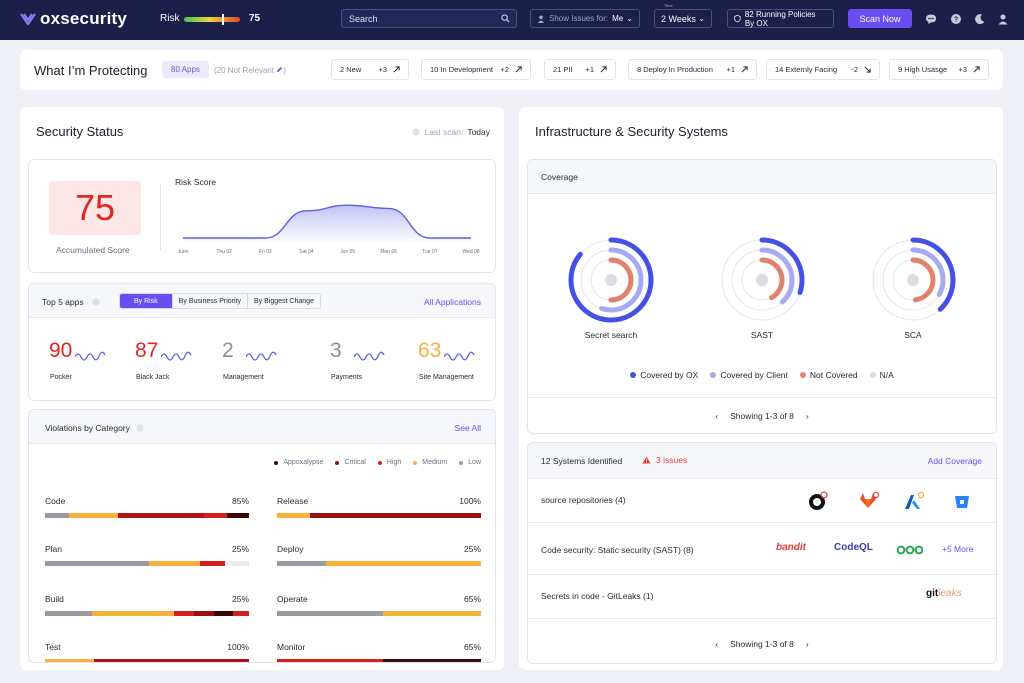 The width and height of the screenshot is (1024, 683). Describe the element at coordinates (939, 69) in the screenshot. I see `protecting-chip: 9 High Usasge +3` at that location.